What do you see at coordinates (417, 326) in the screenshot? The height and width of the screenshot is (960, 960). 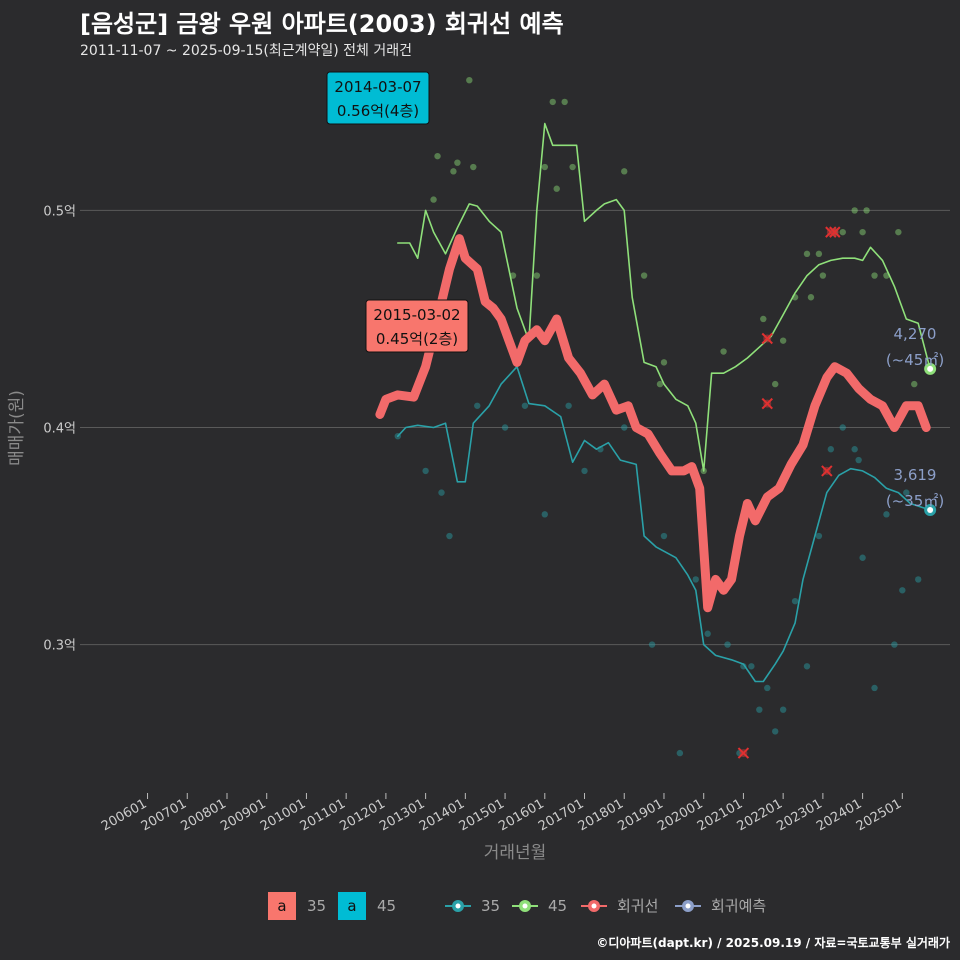 I see `annotation-label: 2015-03-02 0.45억(2층)` at bounding box center [417, 326].